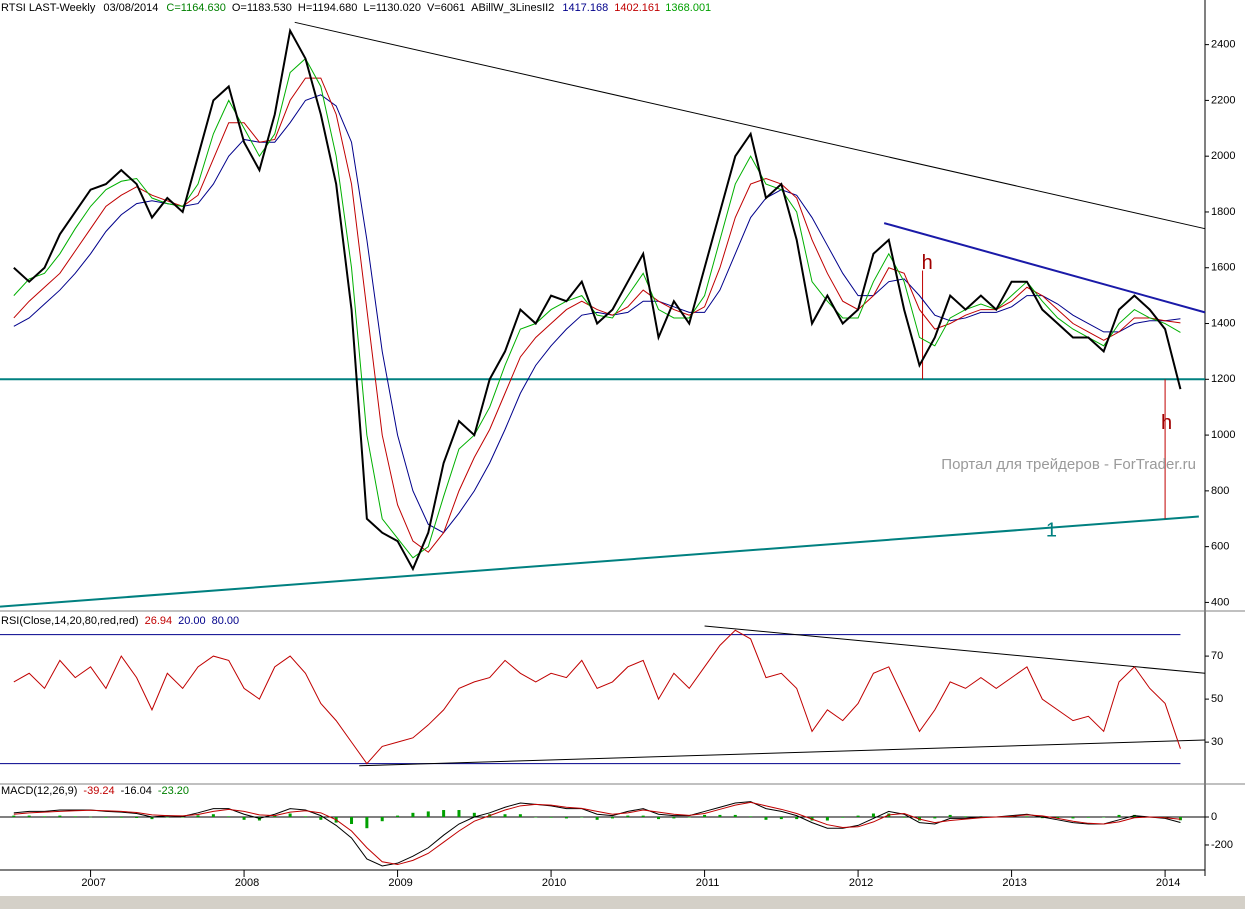 The height and width of the screenshot is (909, 1245). What do you see at coordinates (1223, 379) in the screenshot?
I see `y-tick-label: 1200` at bounding box center [1223, 379].